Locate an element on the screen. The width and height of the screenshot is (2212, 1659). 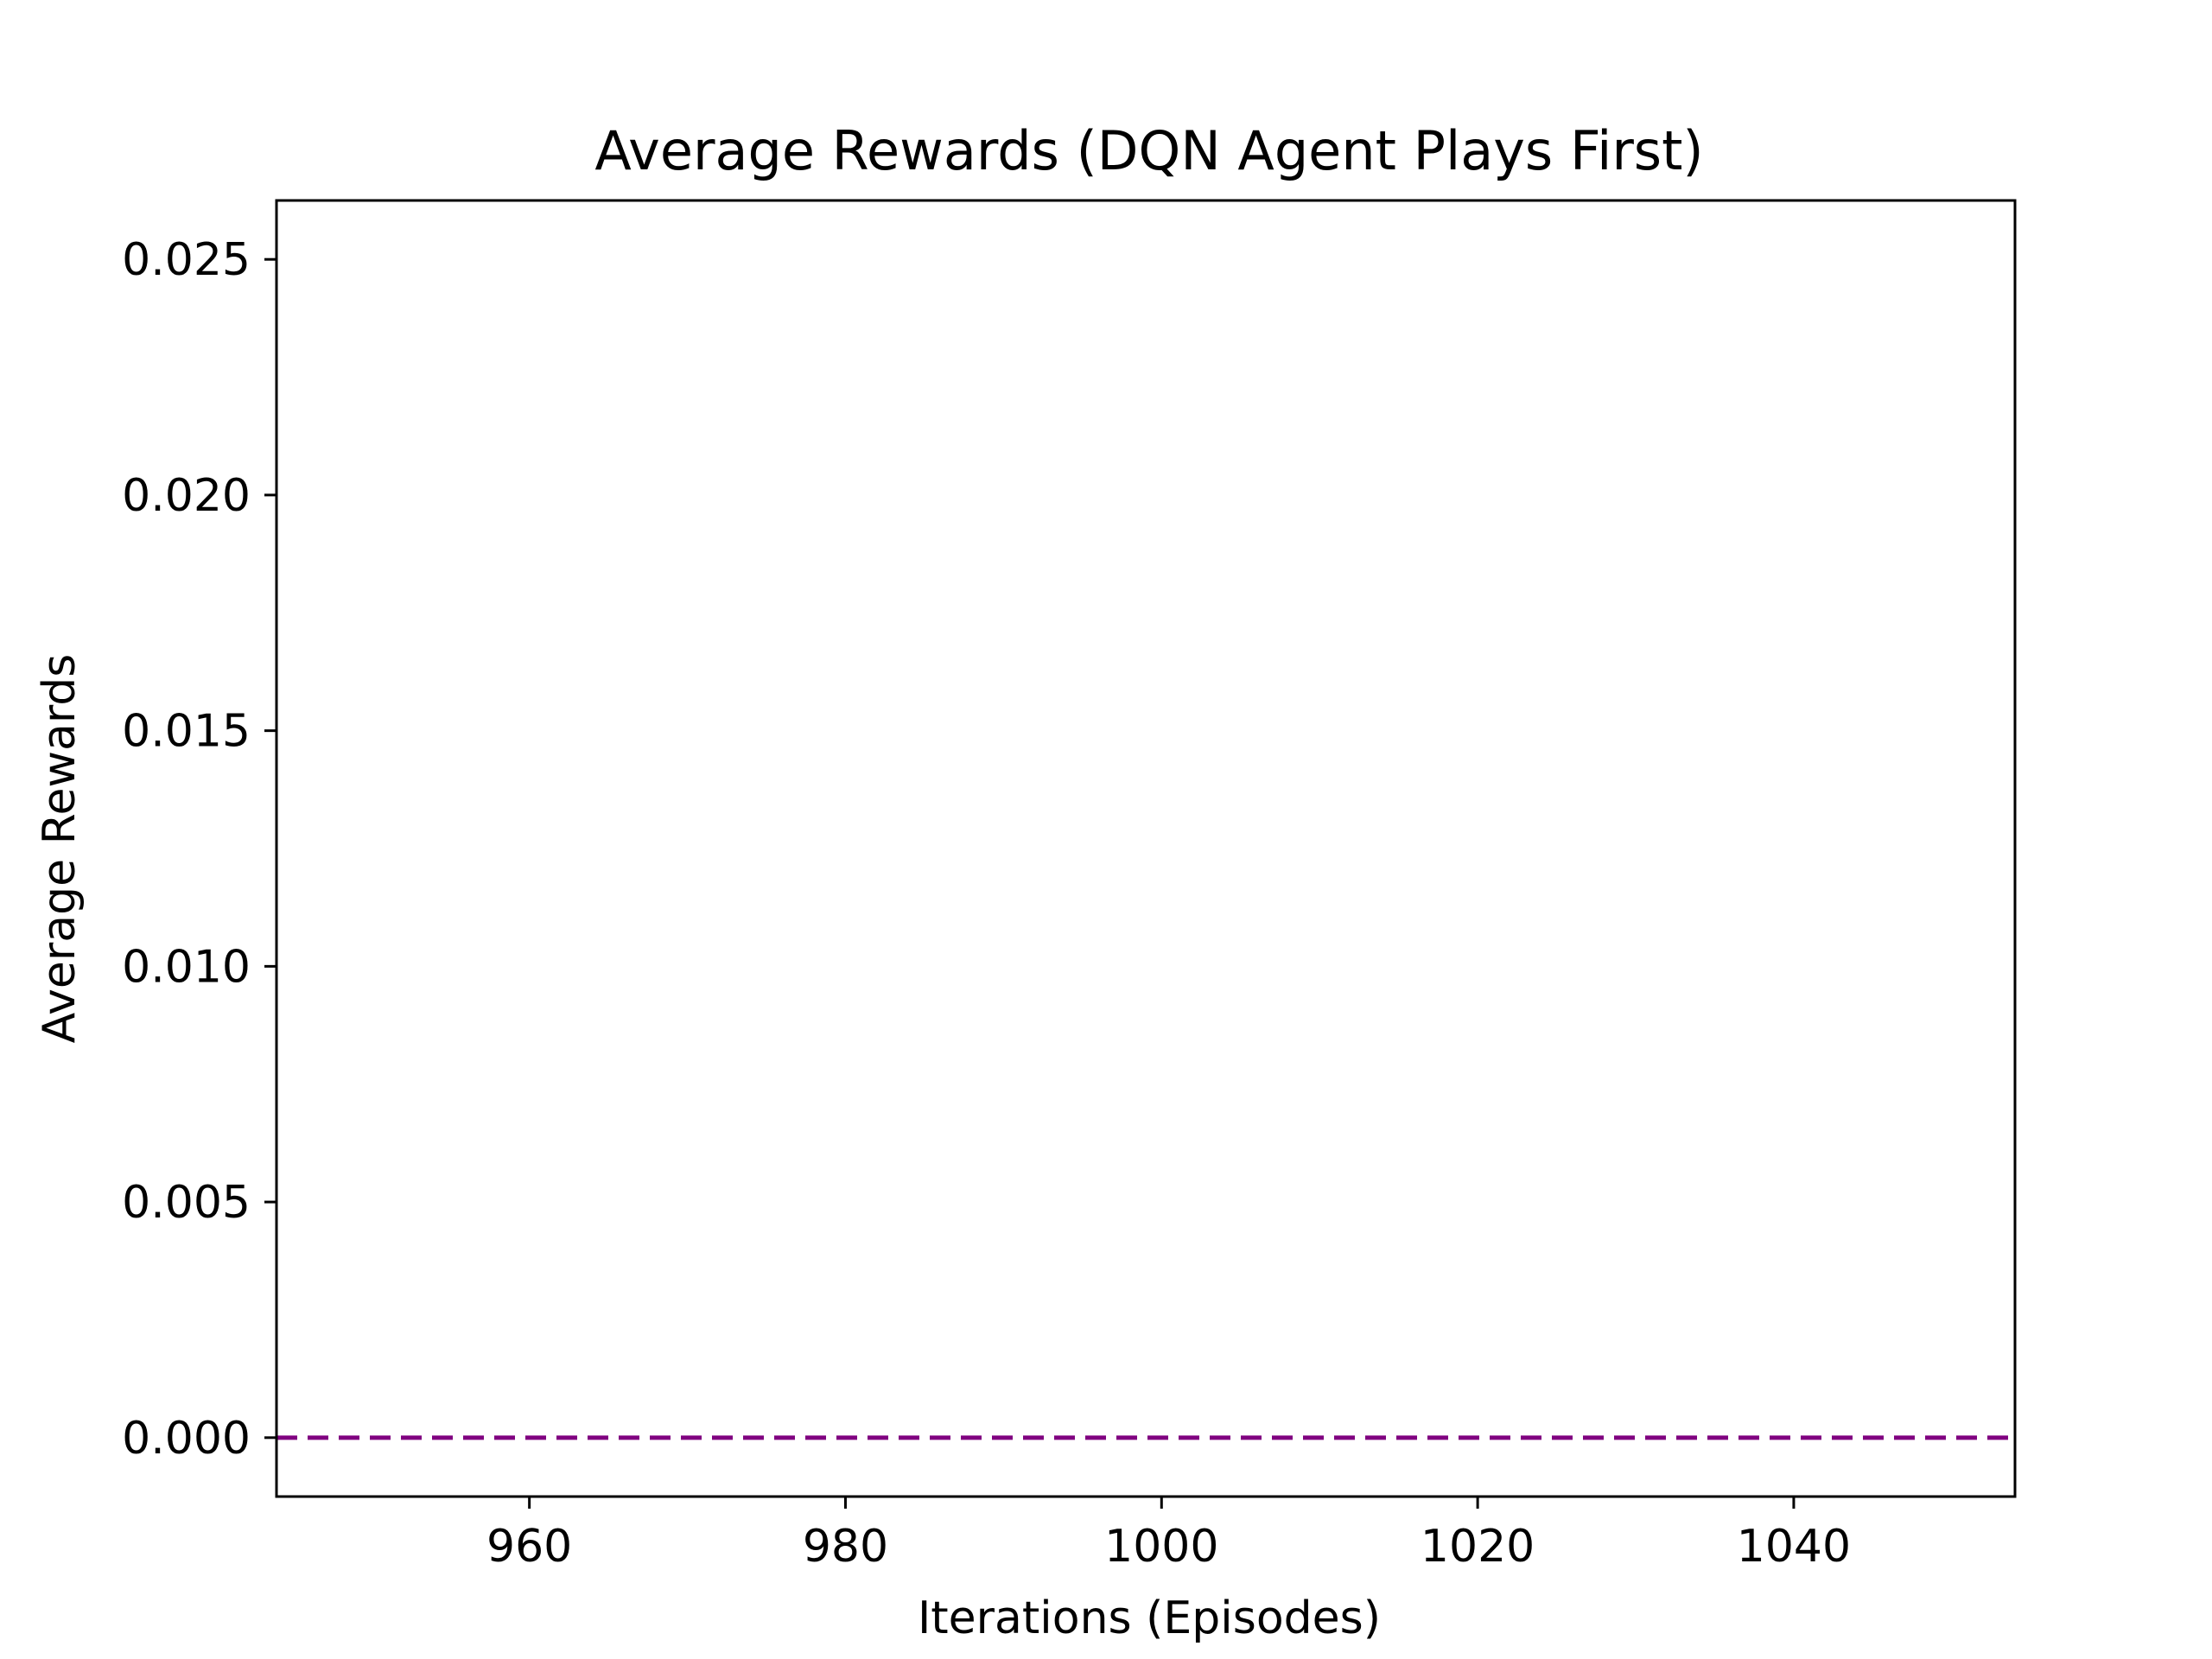
x-tick-label: 960 is located at coordinates (529, 1547).